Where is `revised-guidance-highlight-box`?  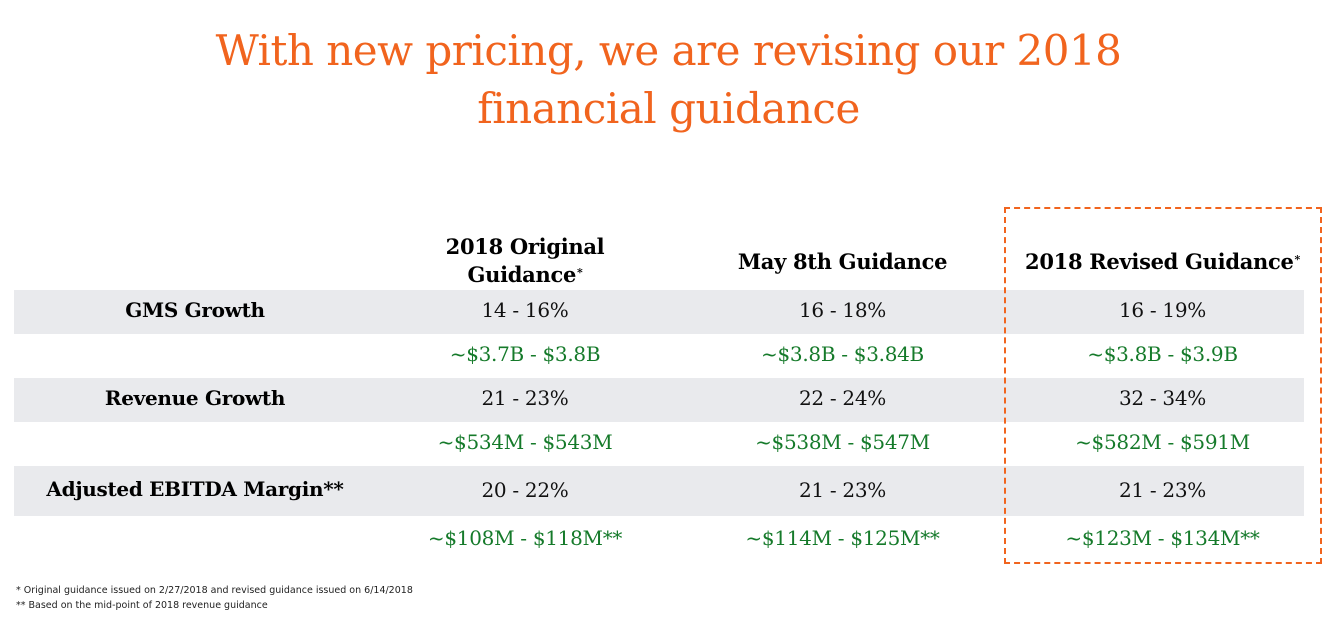 revised-guidance-highlight-box is located at coordinates (1163, 385).